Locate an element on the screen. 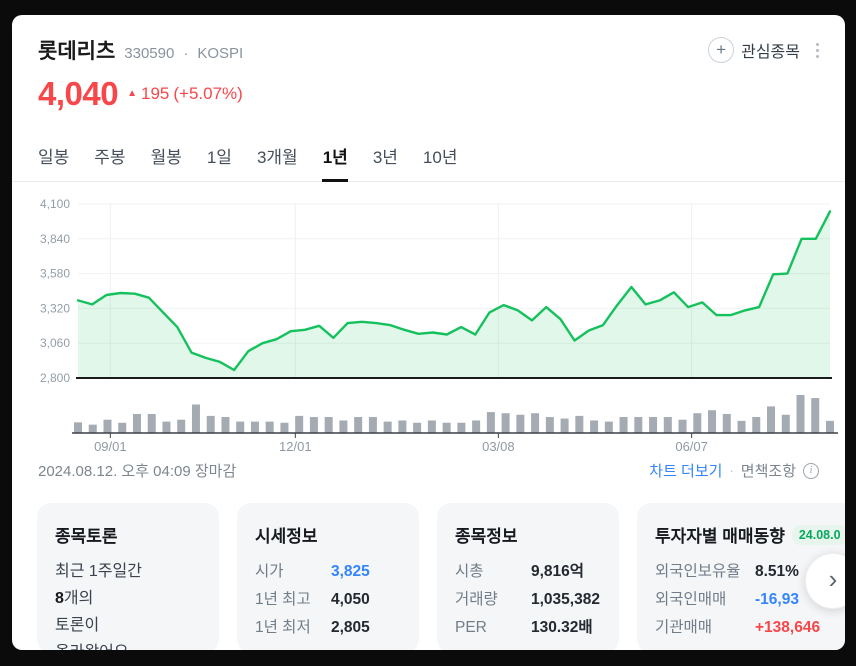  add-watchlist-button: + 관심종목 is located at coordinates (754, 50).